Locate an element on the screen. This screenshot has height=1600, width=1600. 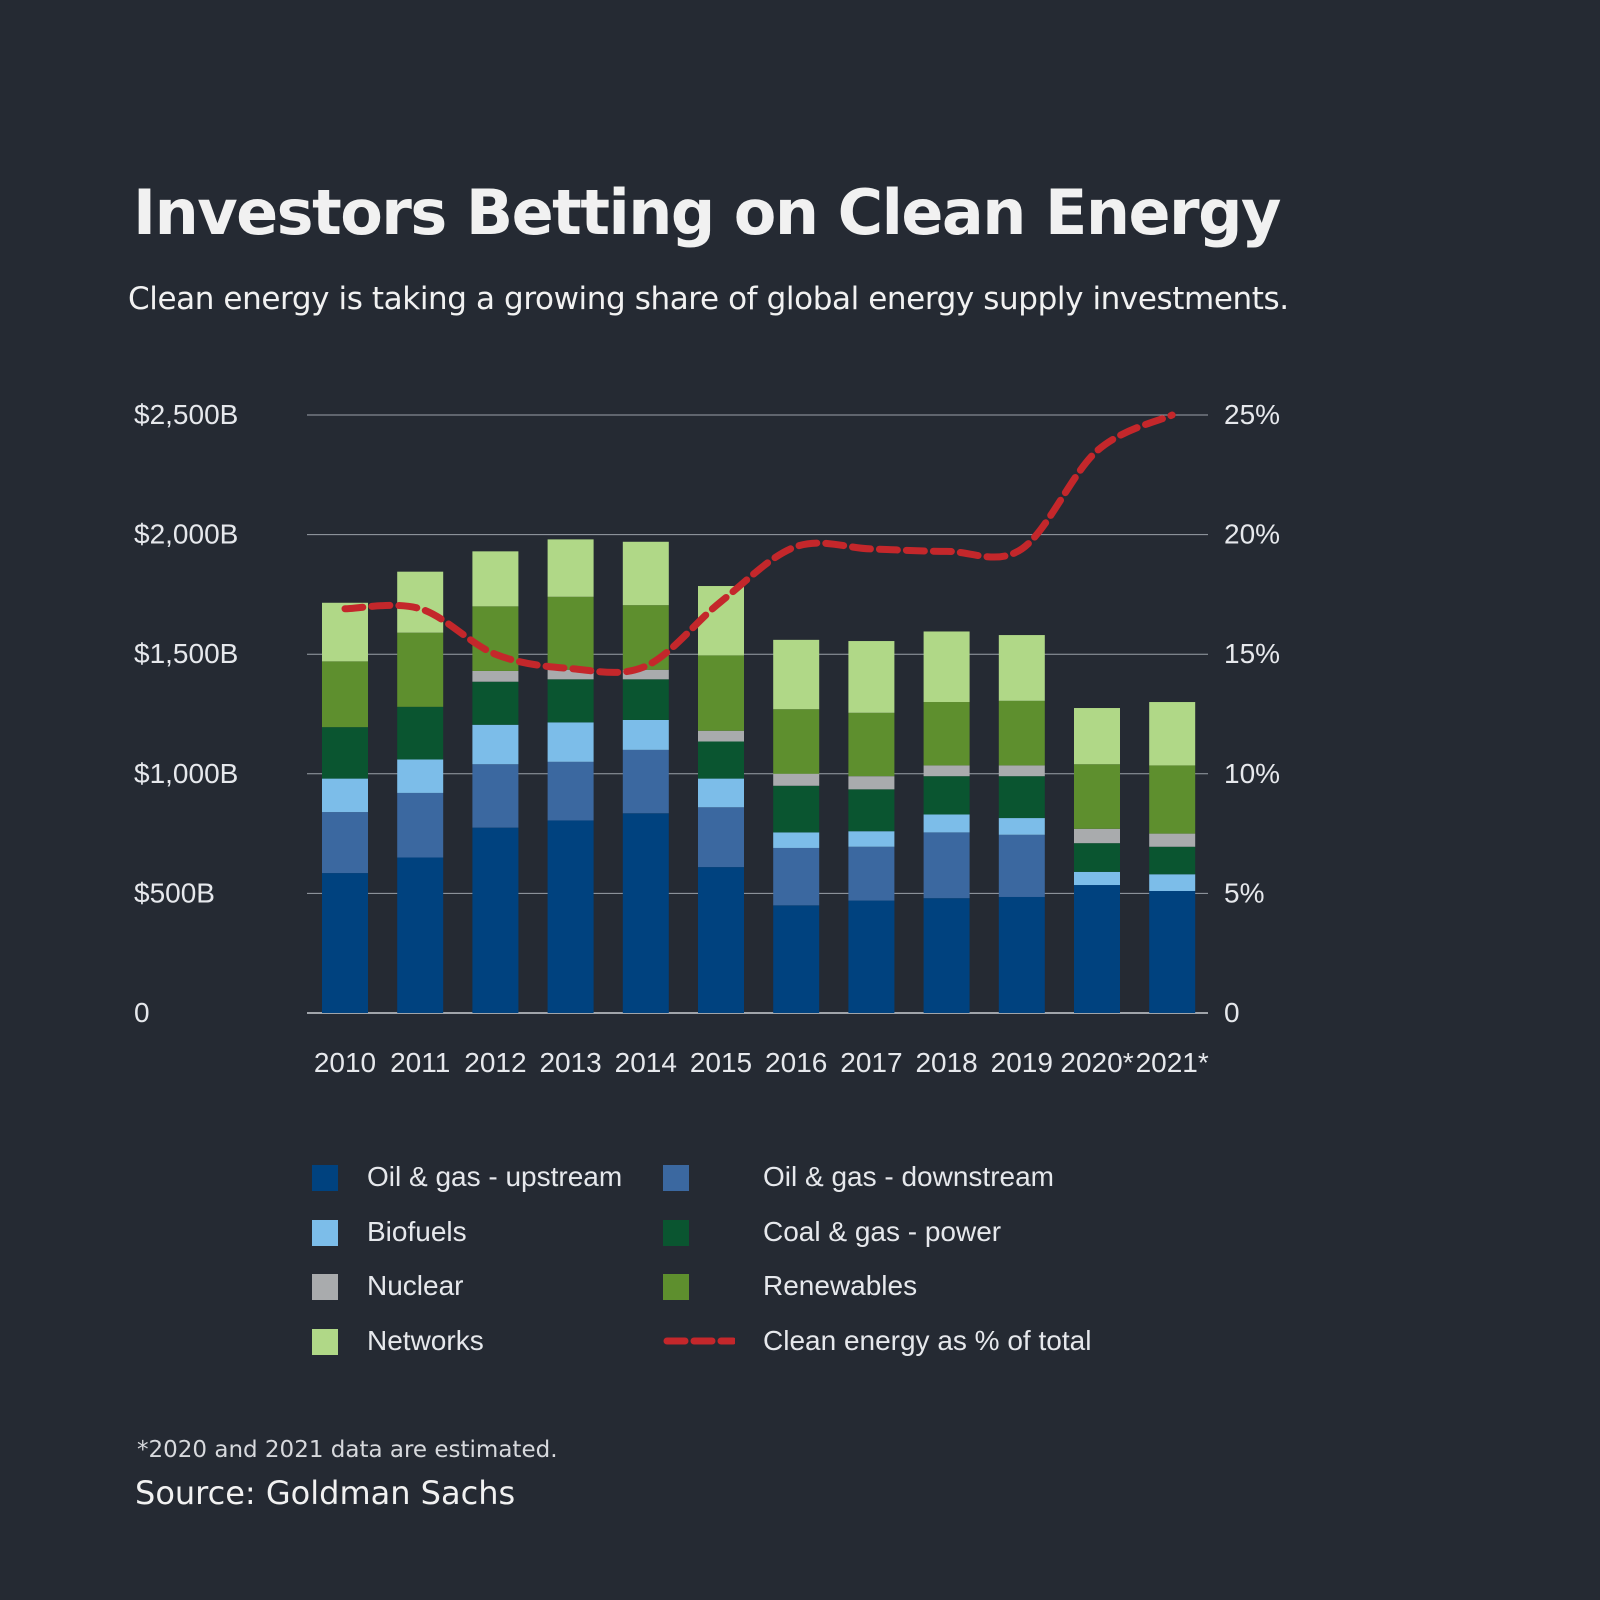
legend-label: Biofuels is located at coordinates (417, 1231).